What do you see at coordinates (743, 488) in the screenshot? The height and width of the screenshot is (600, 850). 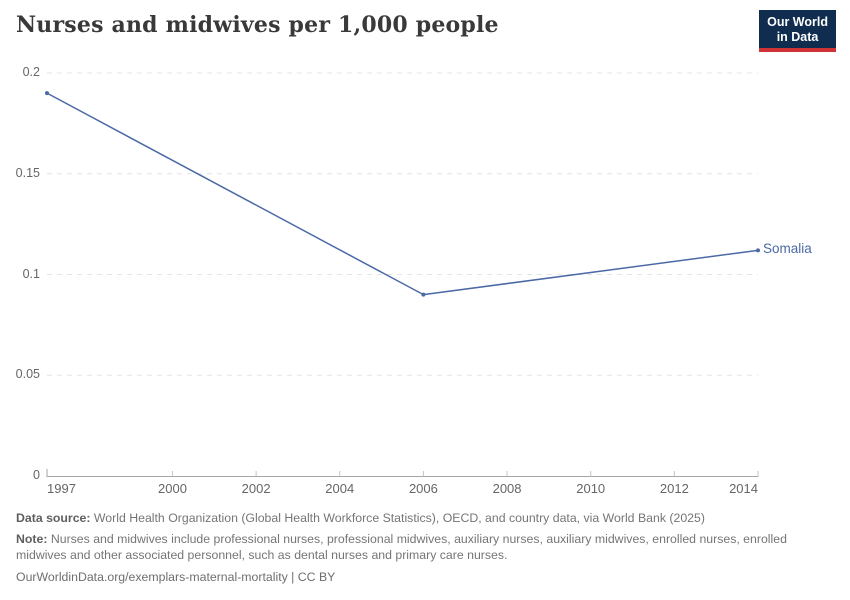 I see `x-tick-label: 2014` at bounding box center [743, 488].